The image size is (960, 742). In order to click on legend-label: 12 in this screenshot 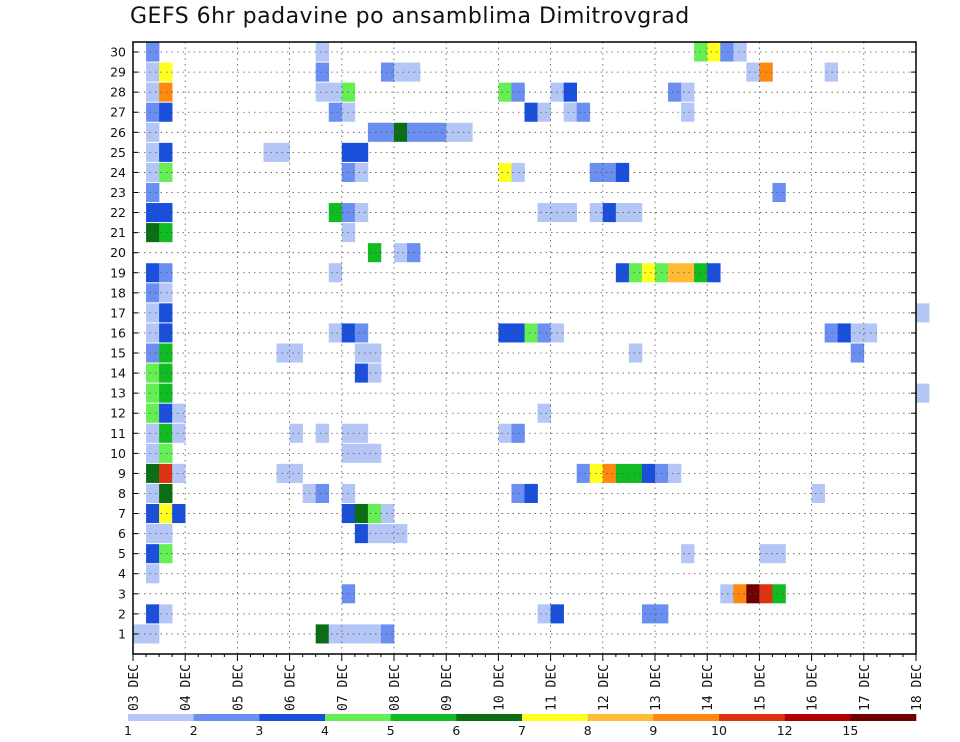, I will do `click(785, 730)`.